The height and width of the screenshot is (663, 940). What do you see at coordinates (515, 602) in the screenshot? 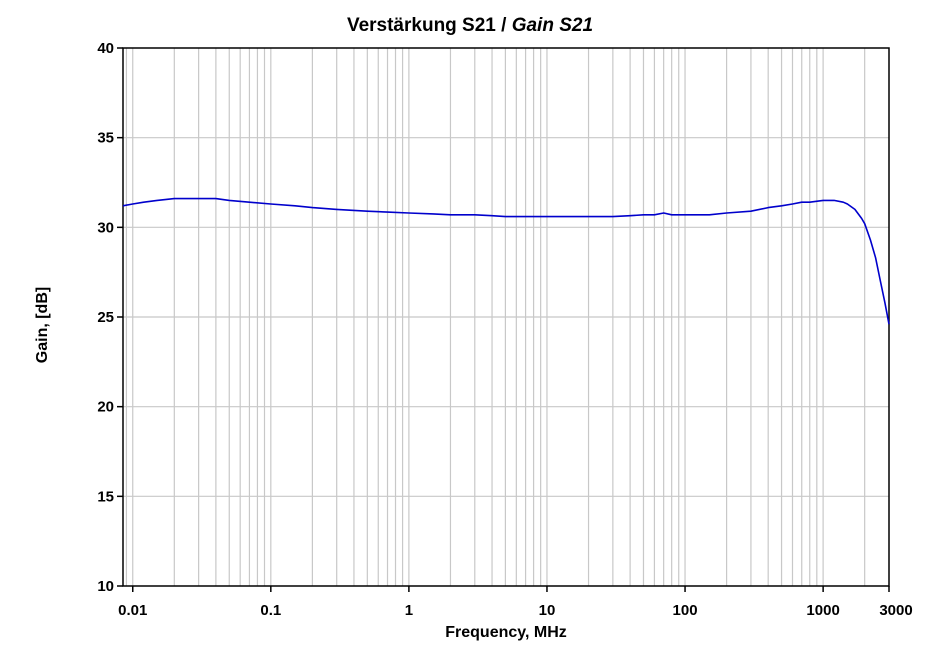
I see `x-axis: 0.01 0.1 1 10 100 1000 3000` at bounding box center [515, 602].